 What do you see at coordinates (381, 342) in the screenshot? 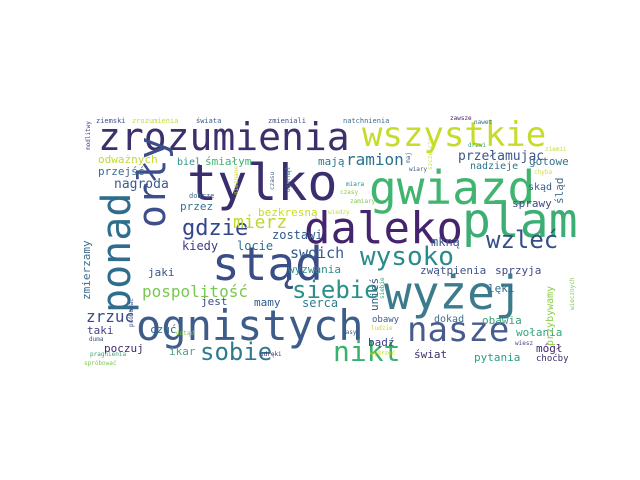
I see `word-badz: bądź` at bounding box center [381, 342].